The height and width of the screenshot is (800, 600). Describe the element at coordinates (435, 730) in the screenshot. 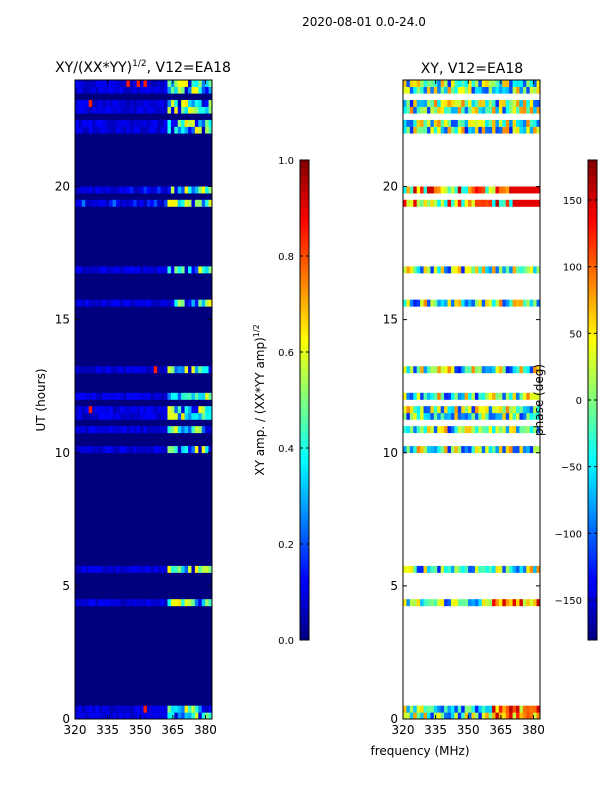

I see `phase-x-tick-label: 335` at that location.